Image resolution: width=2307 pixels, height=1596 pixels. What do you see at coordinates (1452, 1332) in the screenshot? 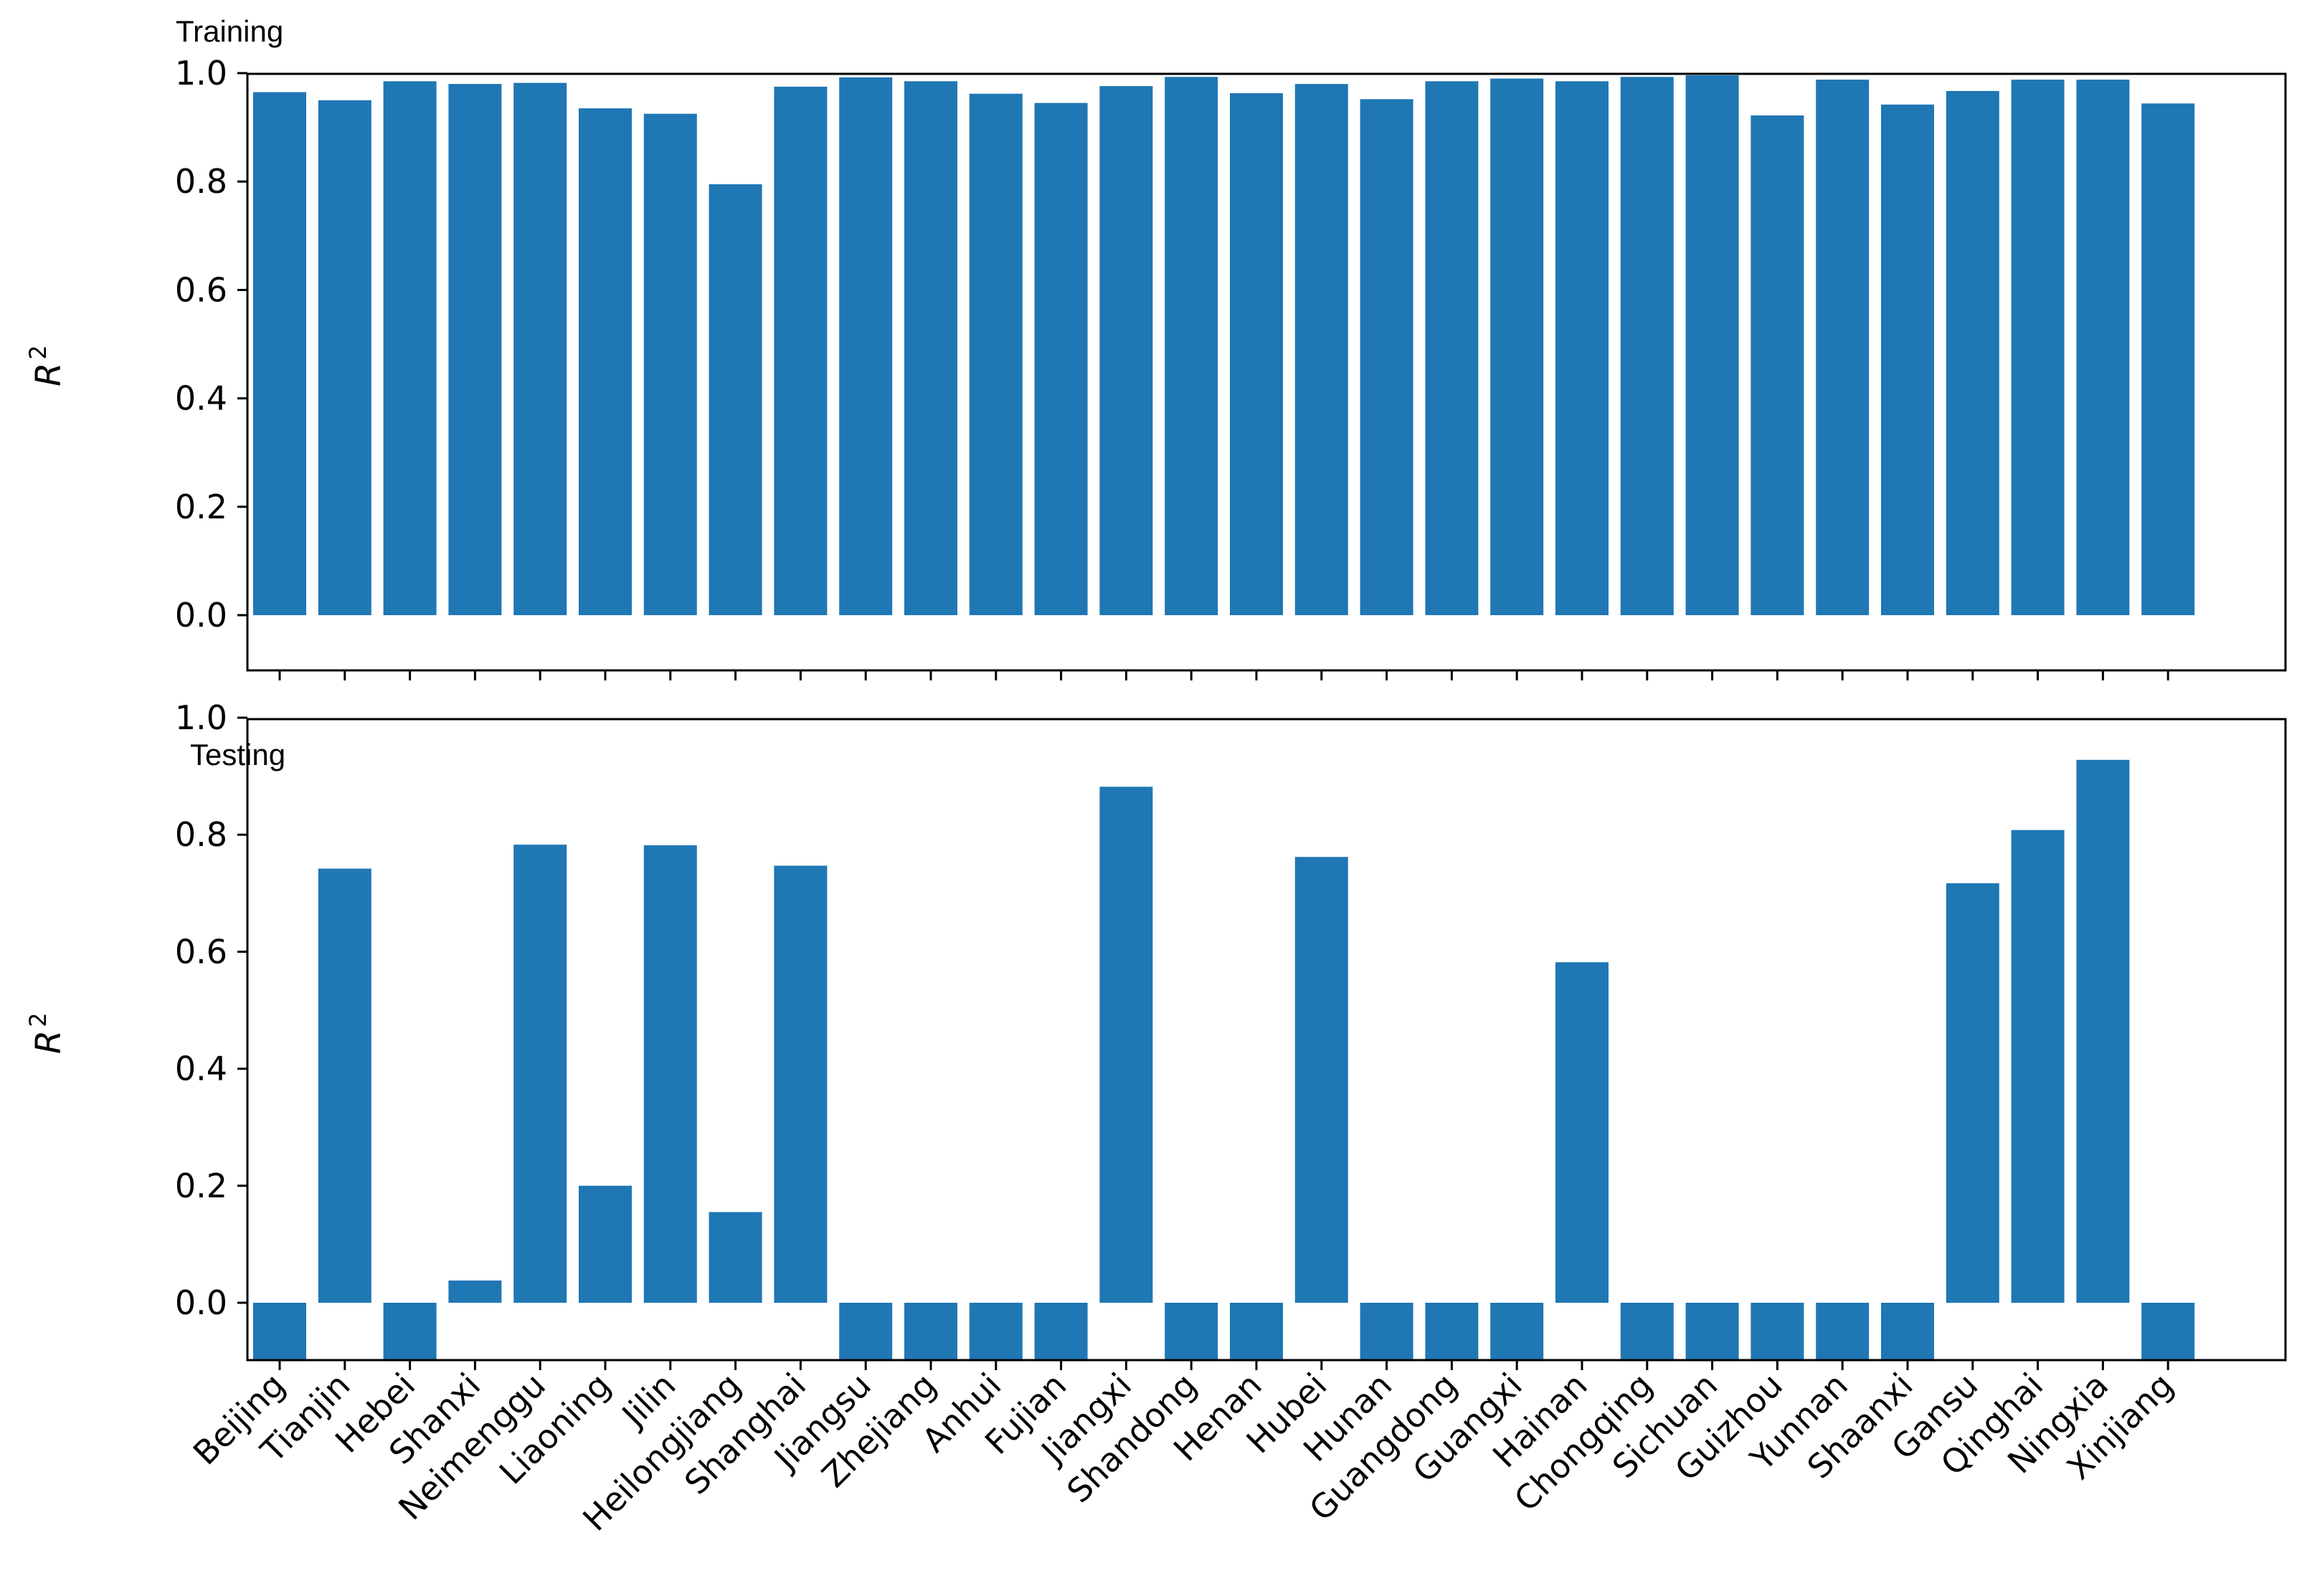
I see `testing-bar-guangdong` at bounding box center [1452, 1332].